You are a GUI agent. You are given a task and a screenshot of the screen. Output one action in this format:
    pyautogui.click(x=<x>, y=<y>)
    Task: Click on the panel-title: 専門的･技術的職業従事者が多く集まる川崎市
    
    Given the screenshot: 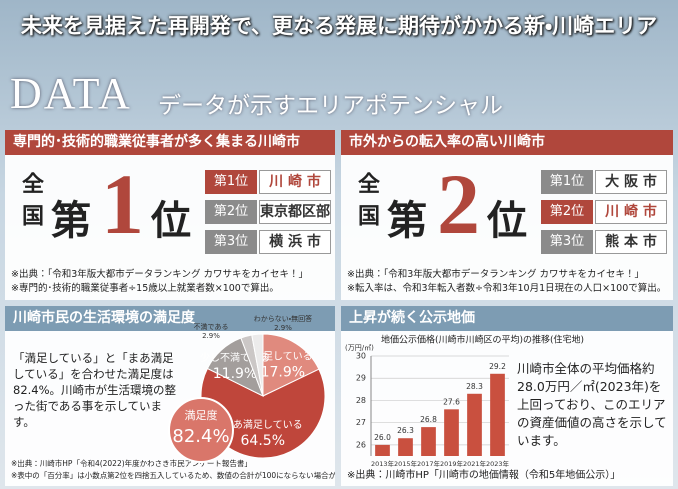 What is the action you would take?
    pyautogui.click(x=170, y=142)
    